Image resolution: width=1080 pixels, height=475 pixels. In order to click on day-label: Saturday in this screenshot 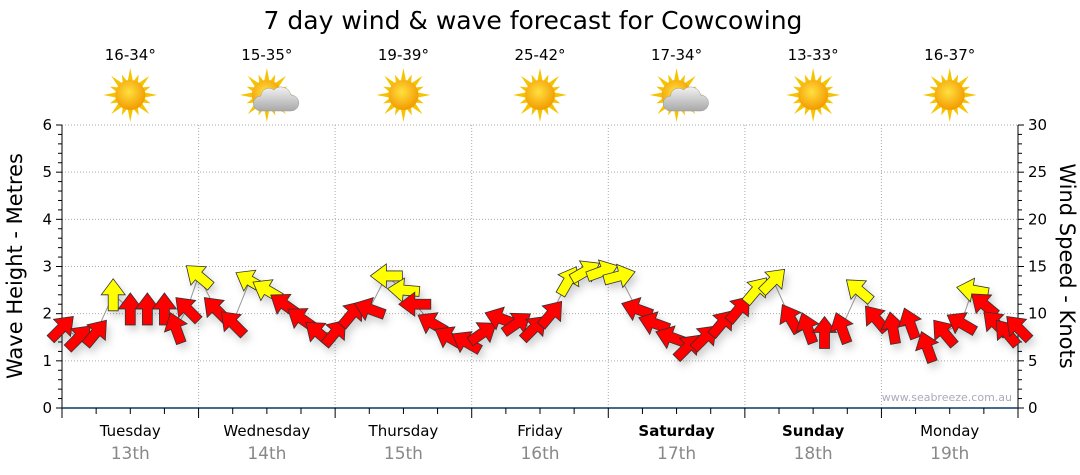, I will do `click(676, 431)`.